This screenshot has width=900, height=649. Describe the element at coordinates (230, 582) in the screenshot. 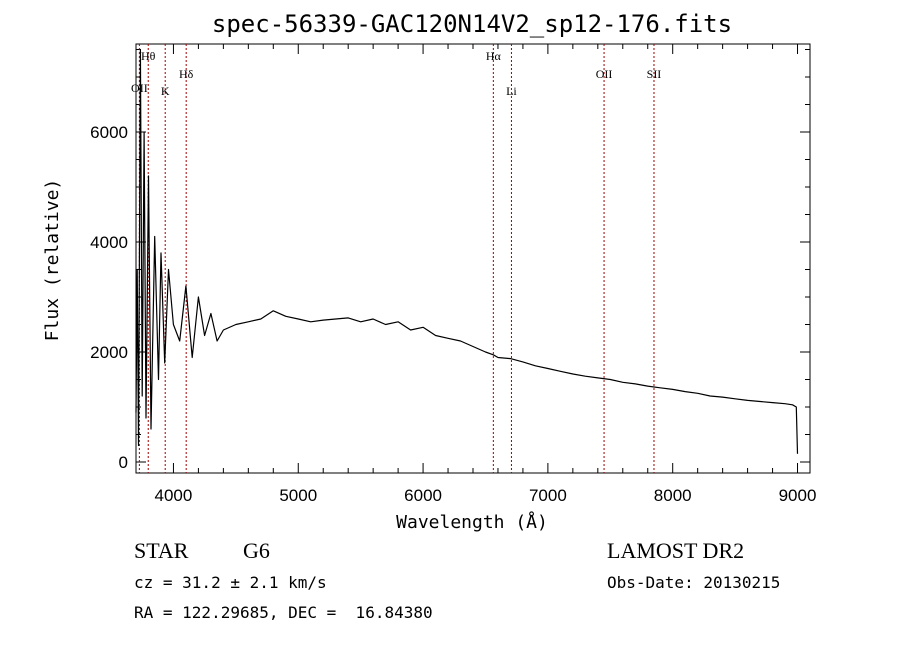

I see `redshift-value: cz = 31.2 ± 2.1 km/s` at that location.